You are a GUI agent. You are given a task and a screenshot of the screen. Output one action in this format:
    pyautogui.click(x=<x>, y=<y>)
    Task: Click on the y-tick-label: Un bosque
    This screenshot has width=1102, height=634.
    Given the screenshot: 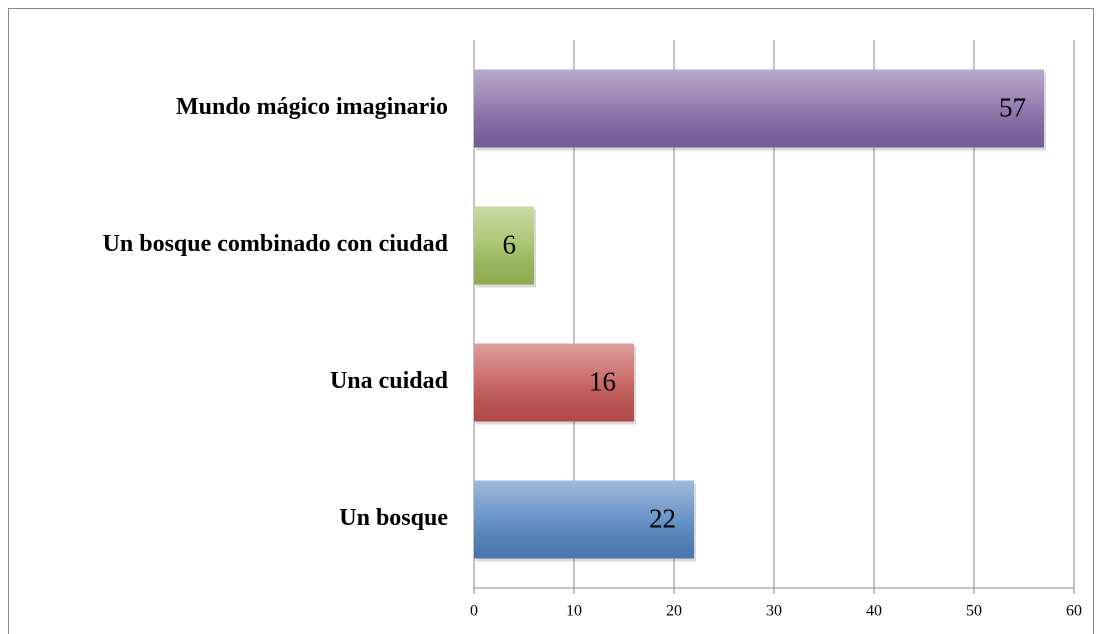 What is the action you would take?
    pyautogui.click(x=393, y=518)
    